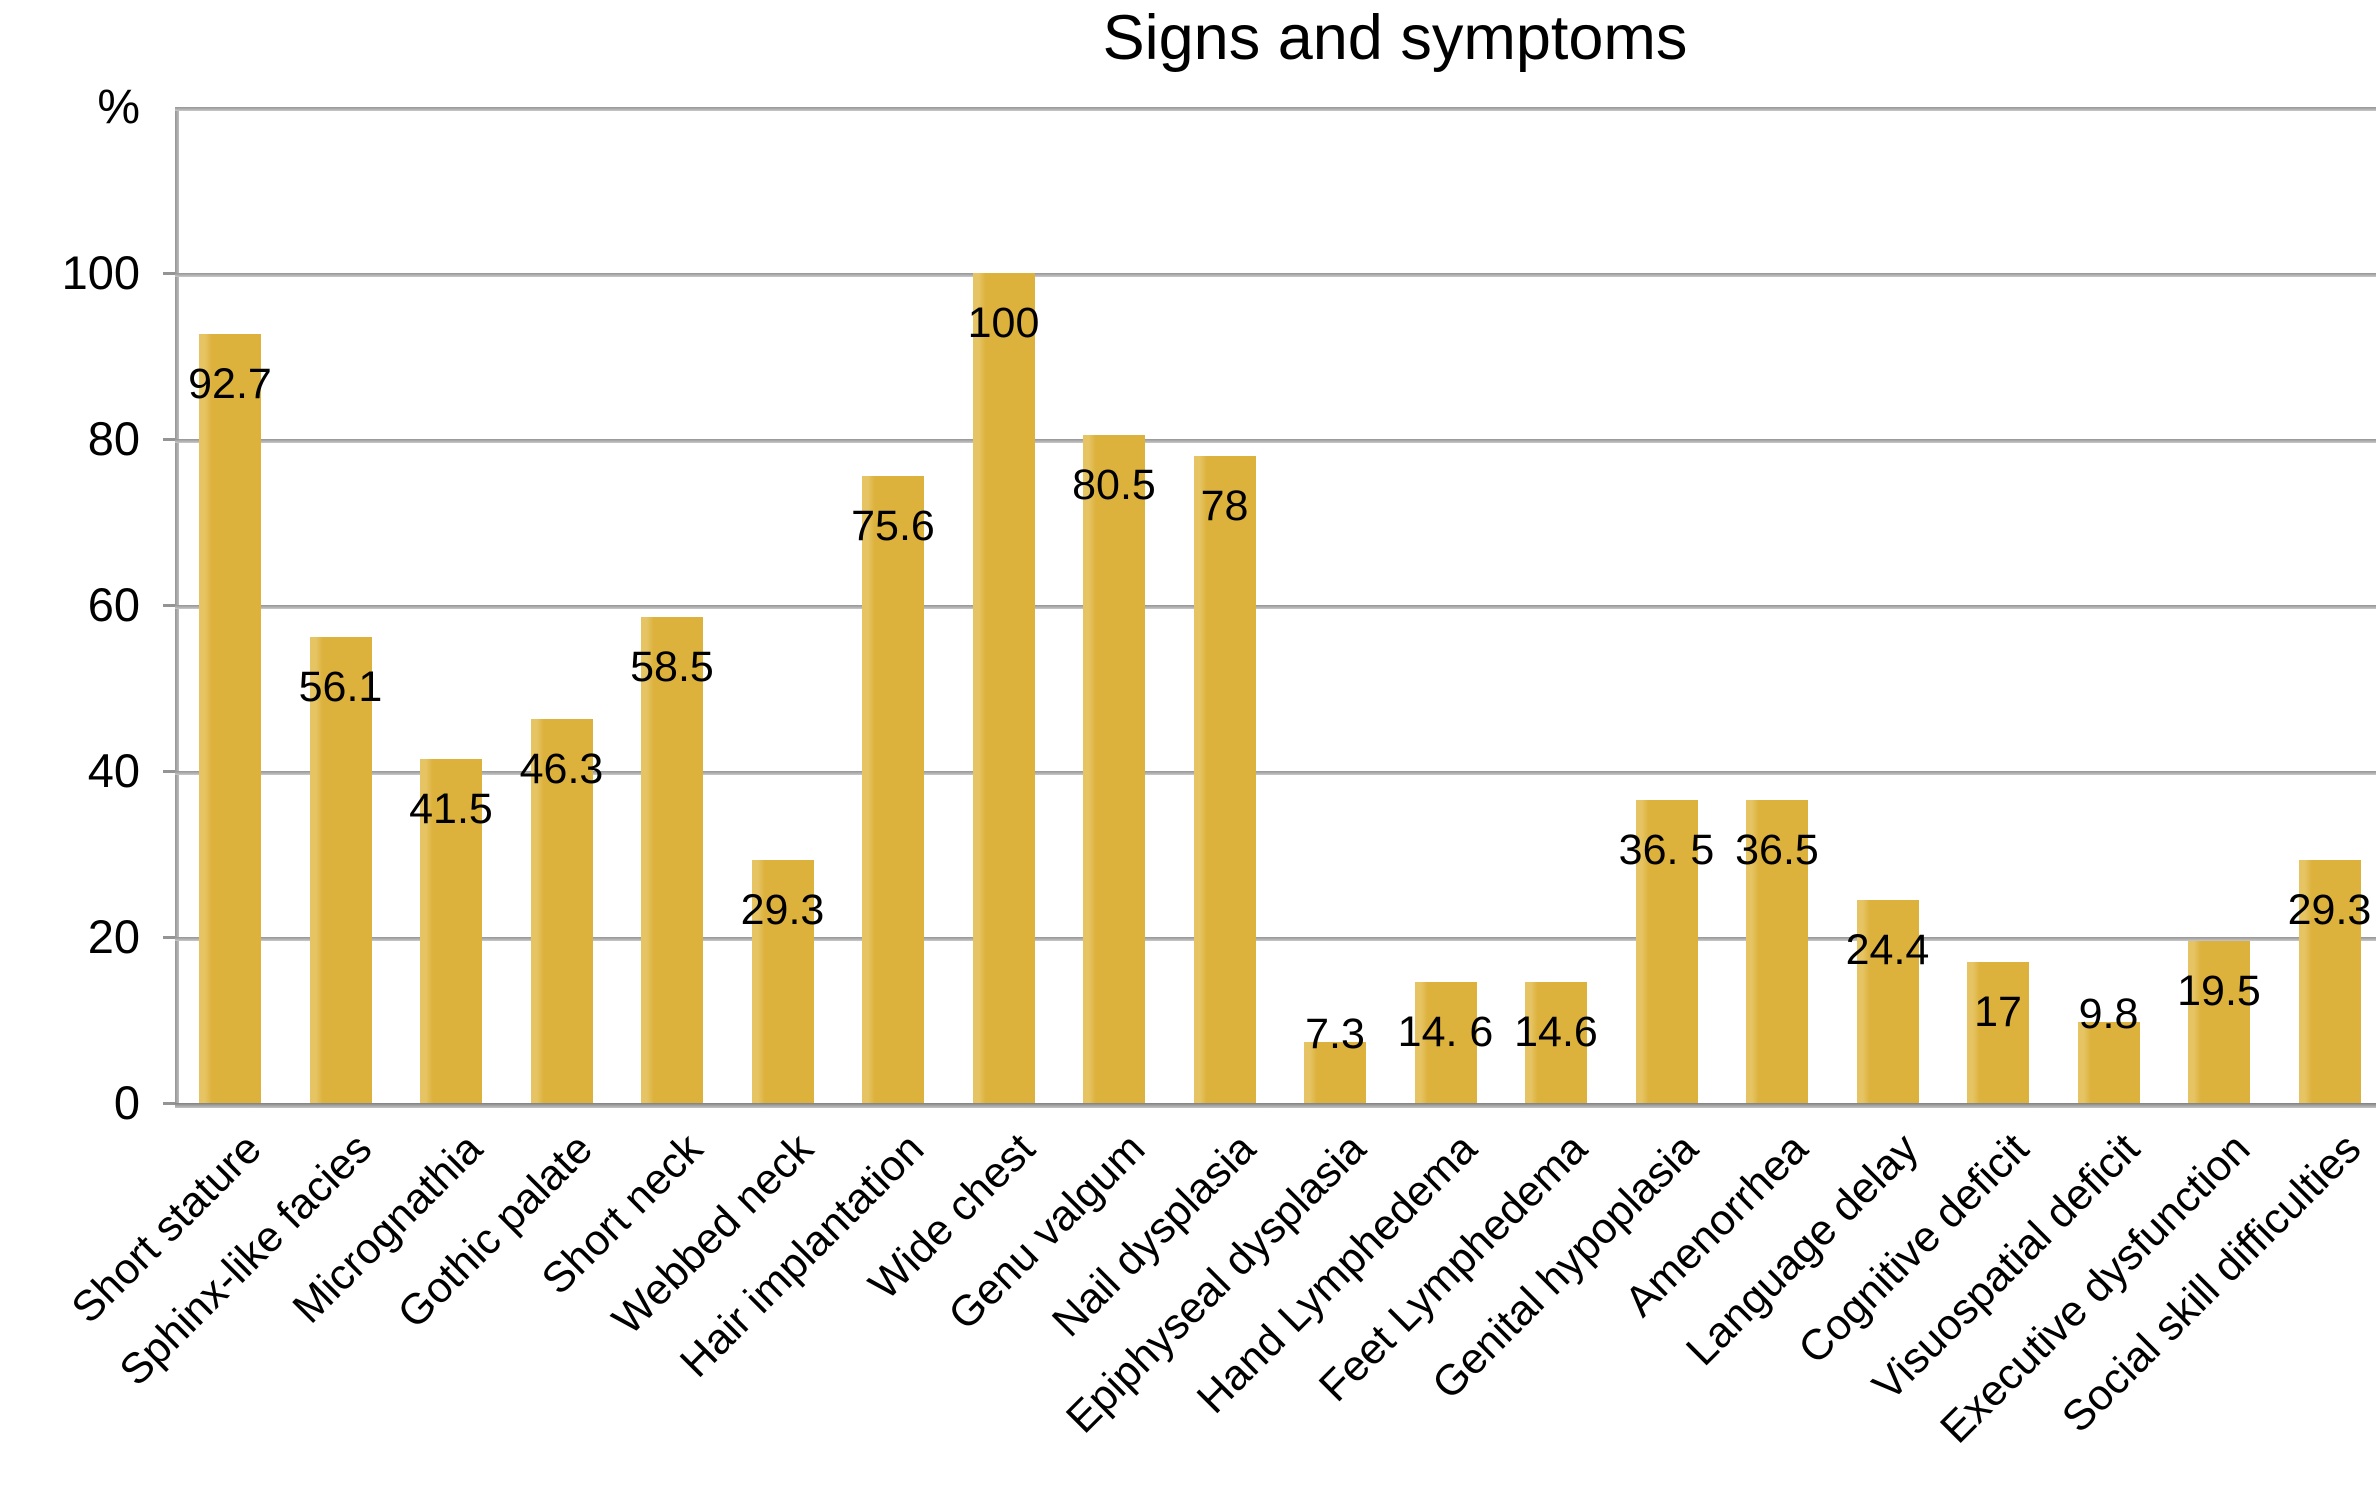 The width and height of the screenshot is (2376, 1500). I want to click on bar-value-label-6: 75.6, so click(893, 525).